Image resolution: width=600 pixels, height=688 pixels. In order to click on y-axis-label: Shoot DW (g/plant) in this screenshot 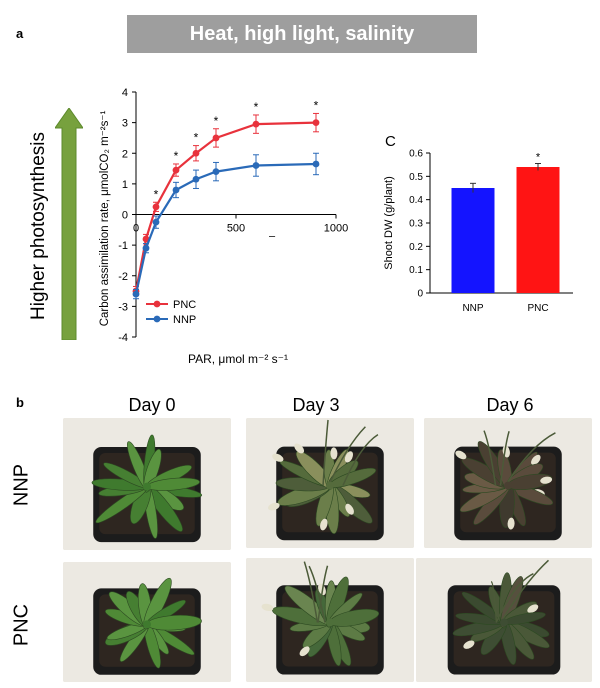, I will do `click(389, 223)`.